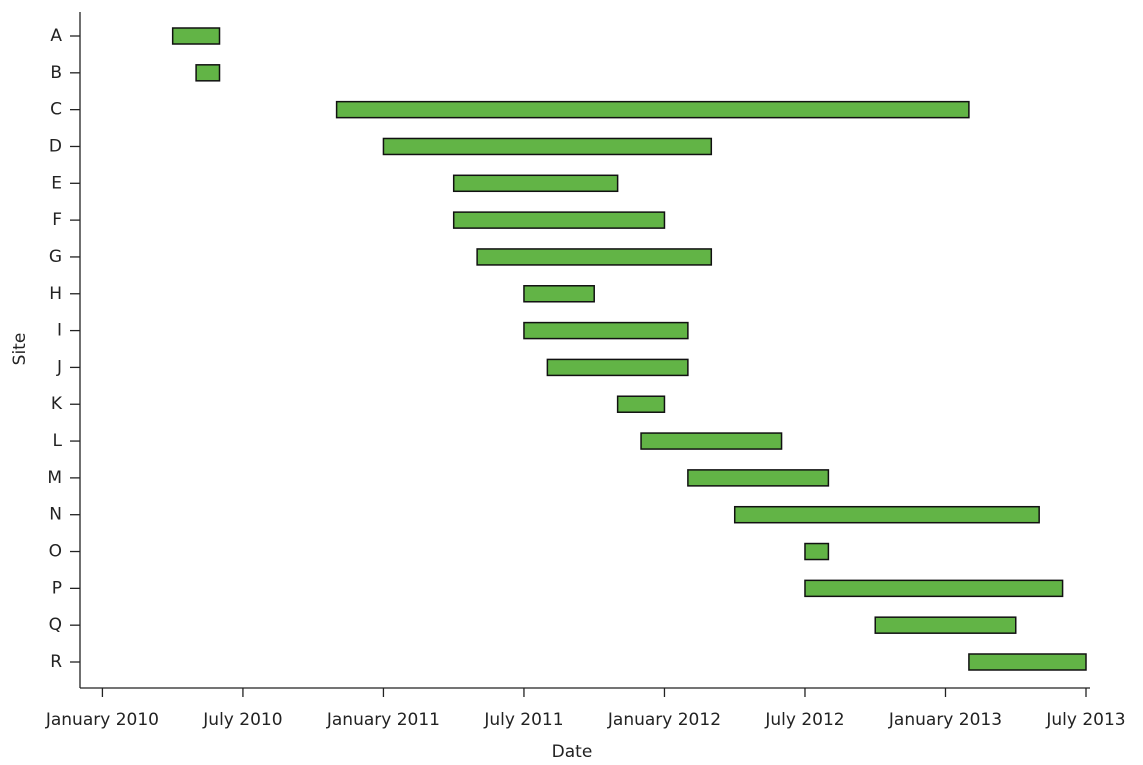 The image size is (1143, 765). What do you see at coordinates (55, 552) in the screenshot?
I see `y-tick-label: O` at bounding box center [55, 552].